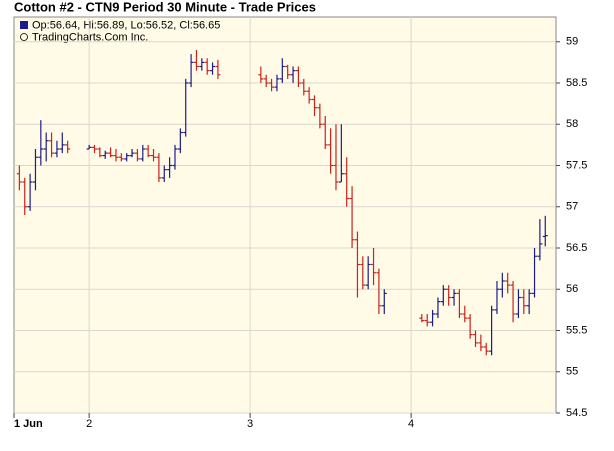 The width and height of the screenshot is (614, 451). I want to click on x-tick-label: 2, so click(89, 424).